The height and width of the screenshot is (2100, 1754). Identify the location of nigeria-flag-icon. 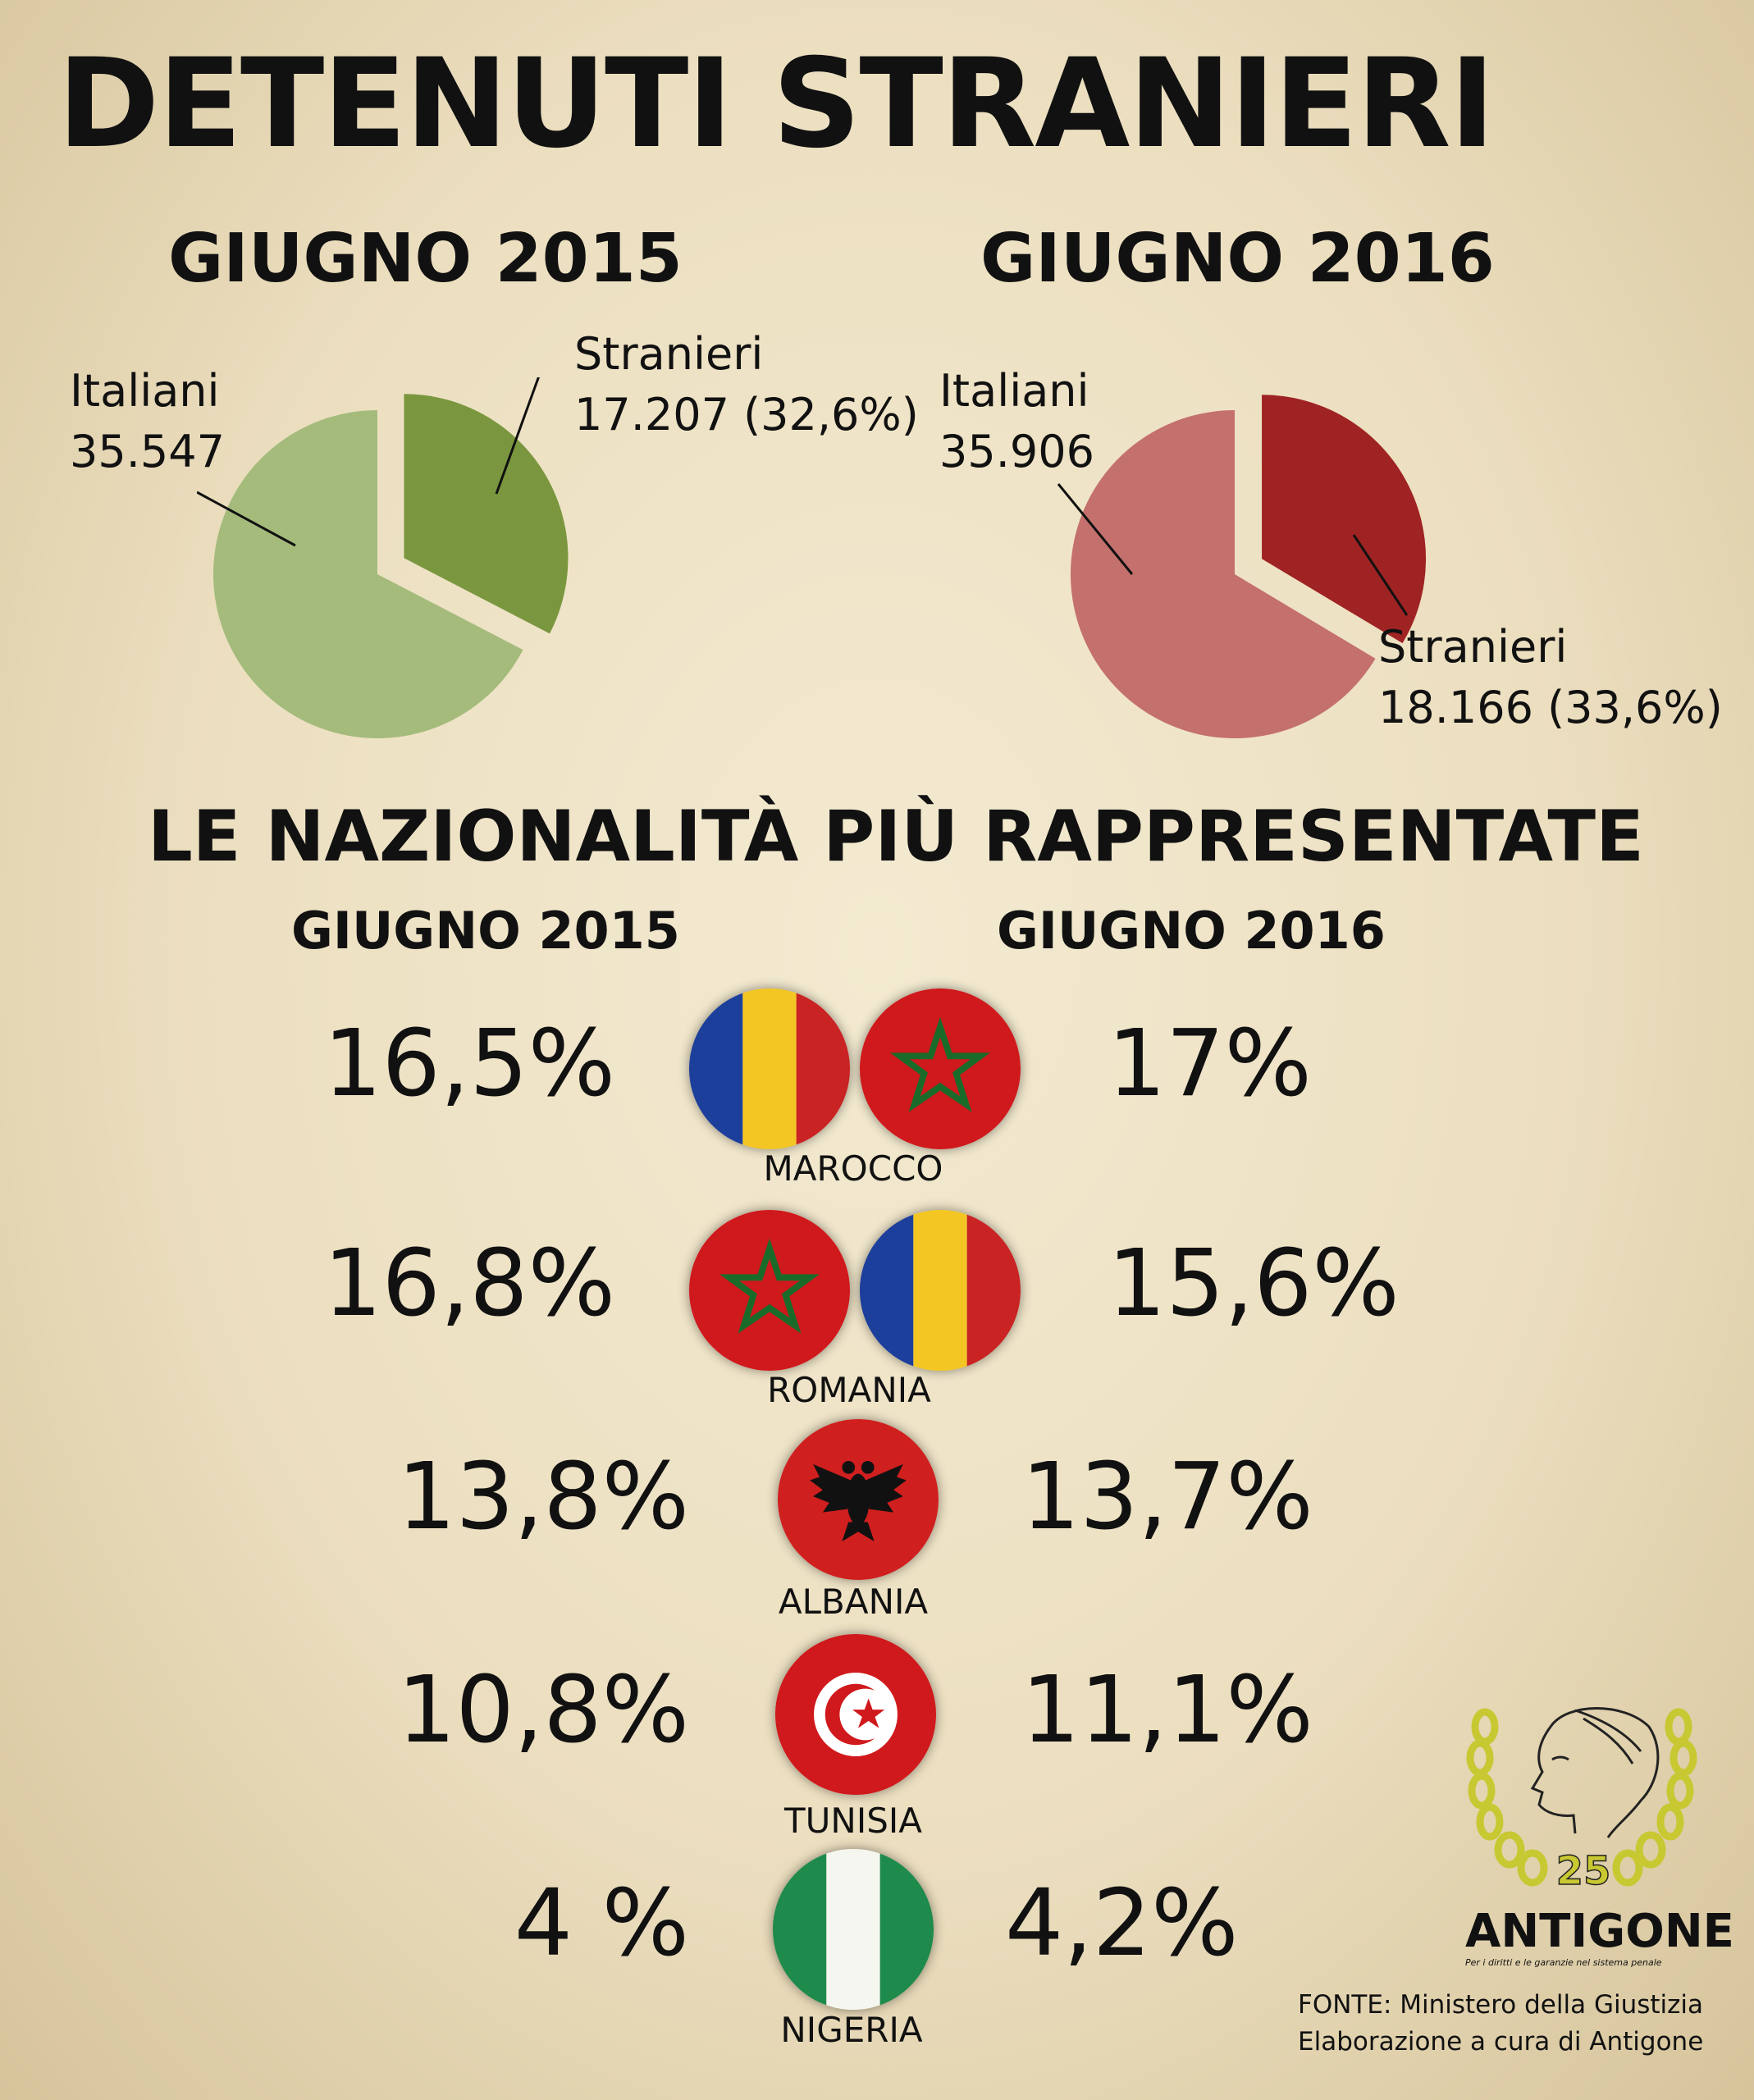
(853, 1929).